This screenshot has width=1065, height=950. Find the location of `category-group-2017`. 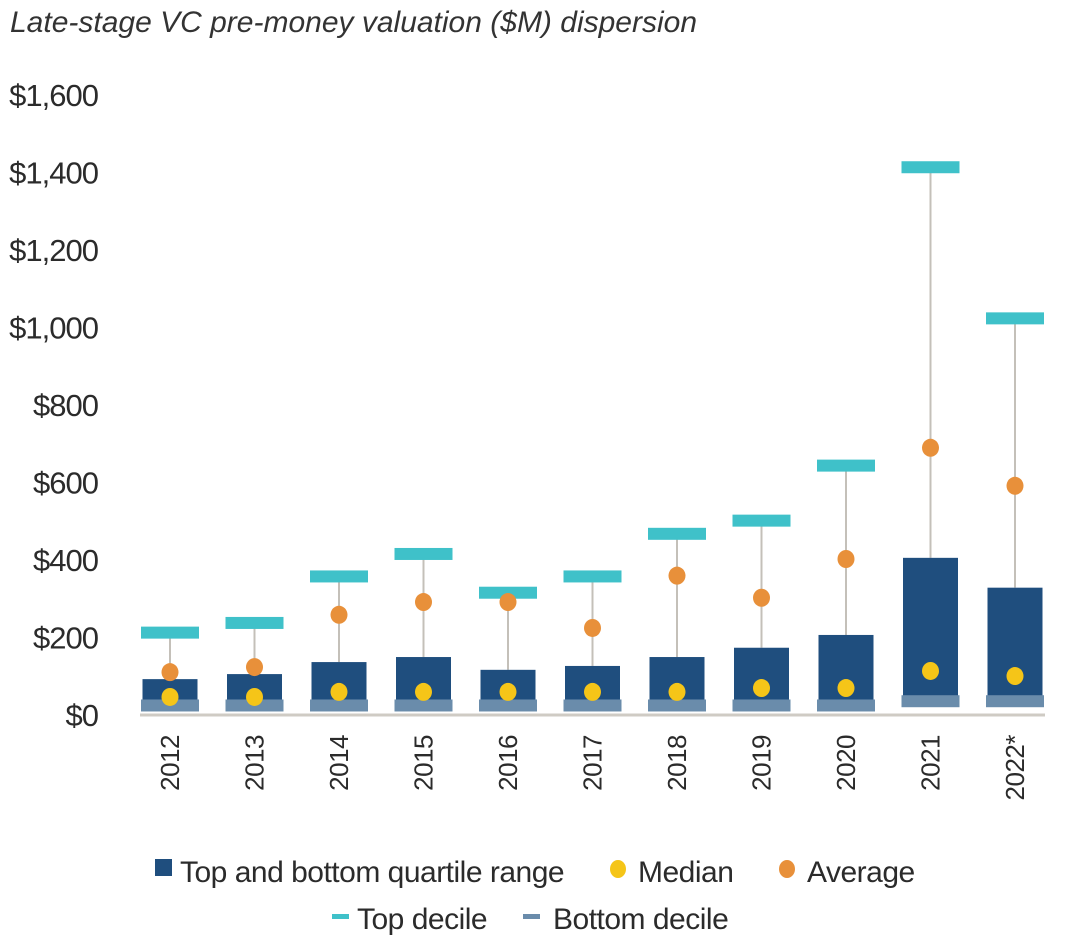

category-group-2017 is located at coordinates (592, 641).